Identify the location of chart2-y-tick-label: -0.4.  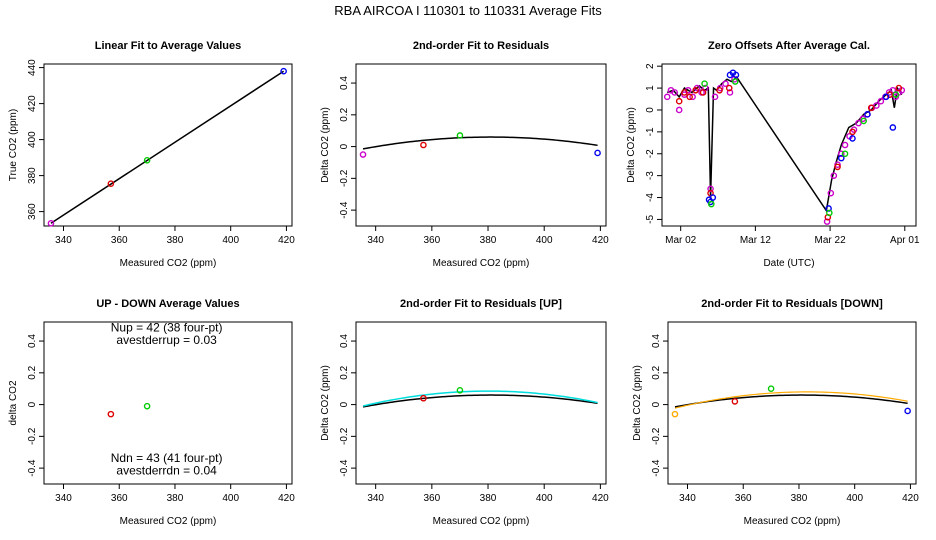
(344, 210).